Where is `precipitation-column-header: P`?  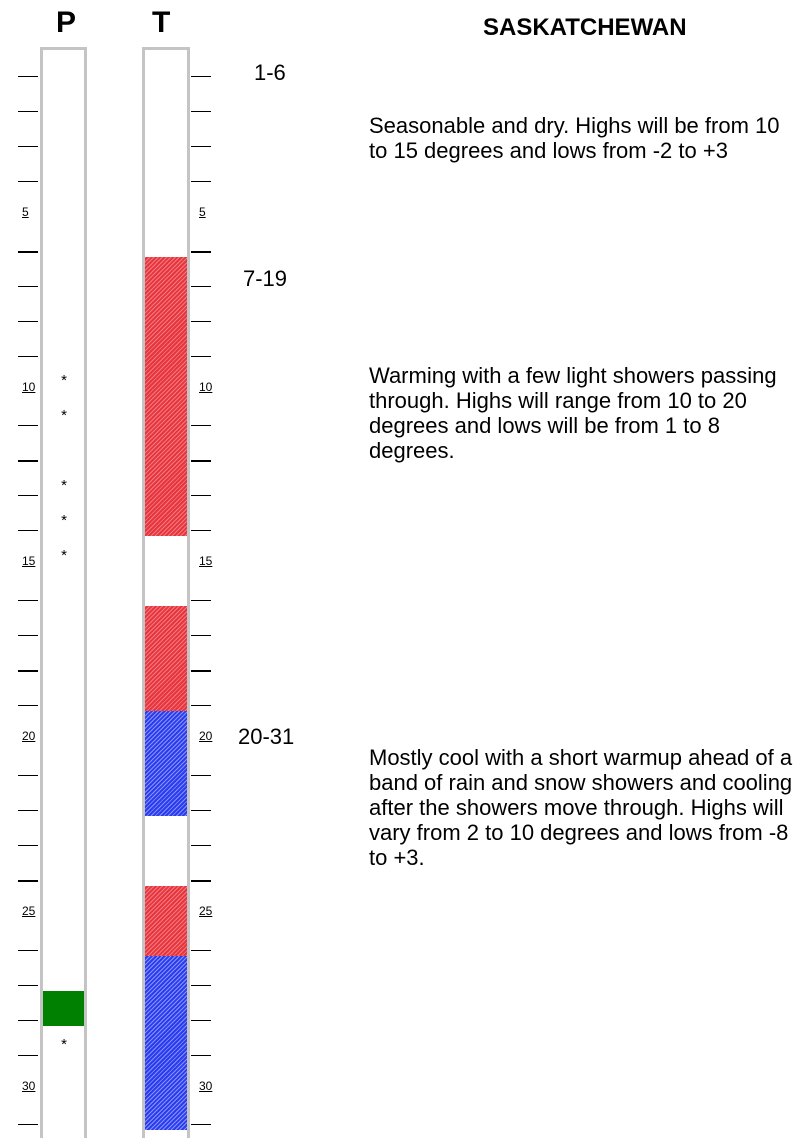
precipitation-column-header: P is located at coordinates (66, 22).